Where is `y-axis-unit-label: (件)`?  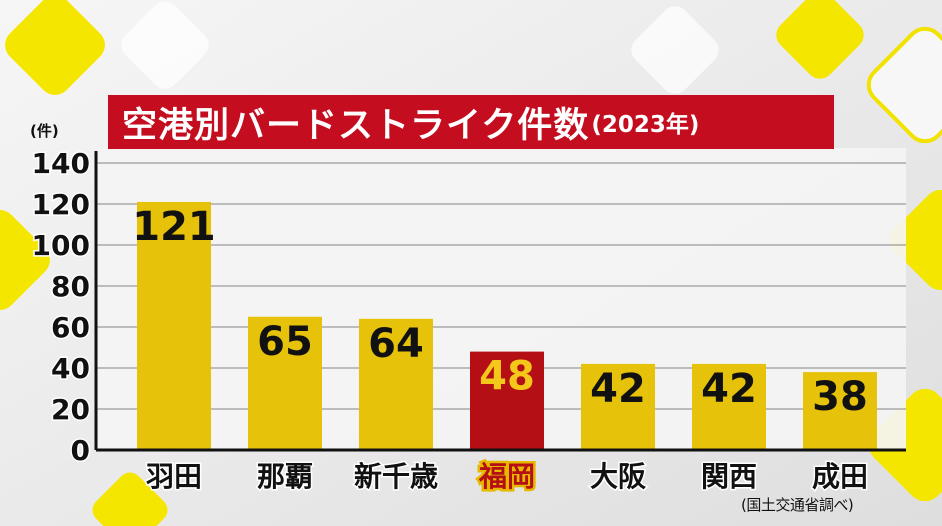
y-axis-unit-label: (件) is located at coordinates (44, 131).